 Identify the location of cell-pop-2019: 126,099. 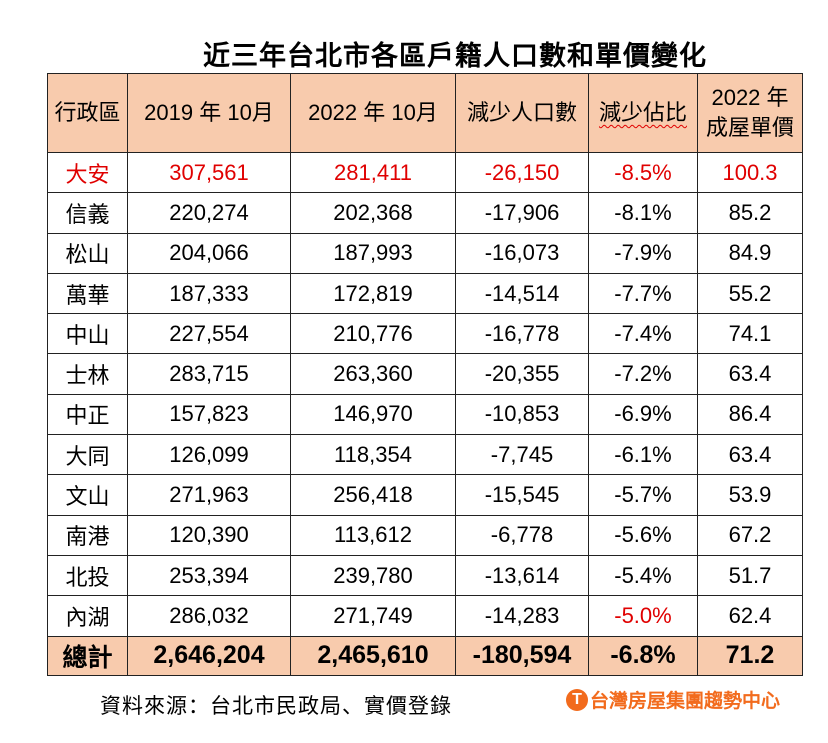
(209, 455).